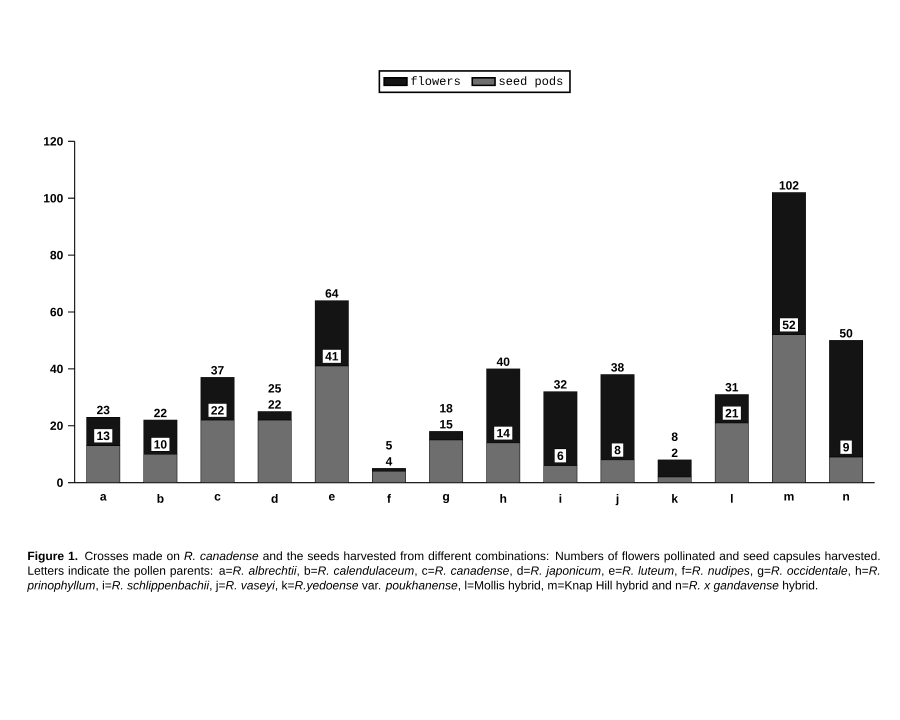 The height and width of the screenshot is (720, 900). Describe the element at coordinates (160, 444) in the screenshot. I see `data-label: 10` at that location.